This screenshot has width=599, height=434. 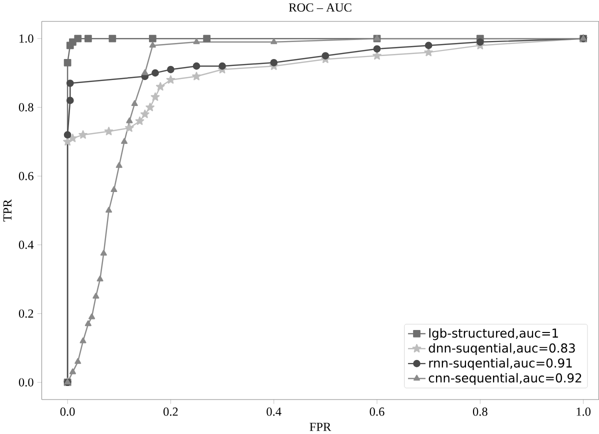 What do you see at coordinates (321, 426) in the screenshot?
I see `x-axis-title: FPR` at bounding box center [321, 426].